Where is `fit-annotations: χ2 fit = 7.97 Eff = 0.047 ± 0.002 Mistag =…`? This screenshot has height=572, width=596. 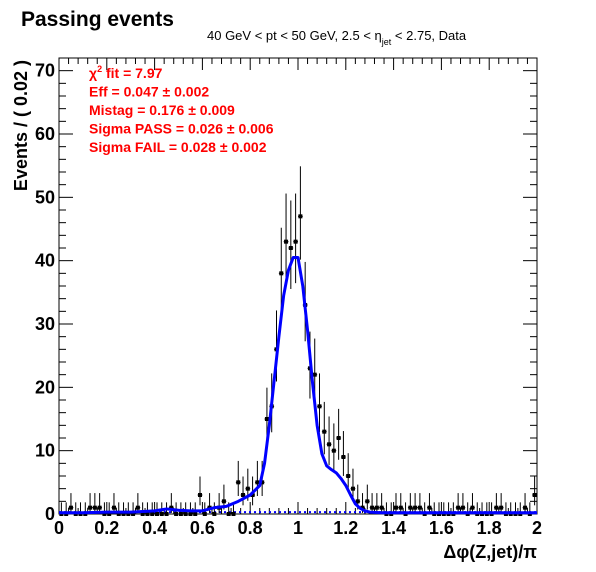 fit-annotations: χ2 fit = 7.97 Eff = 0.047 ± 0.002 Mistag =… is located at coordinates (181, 109).